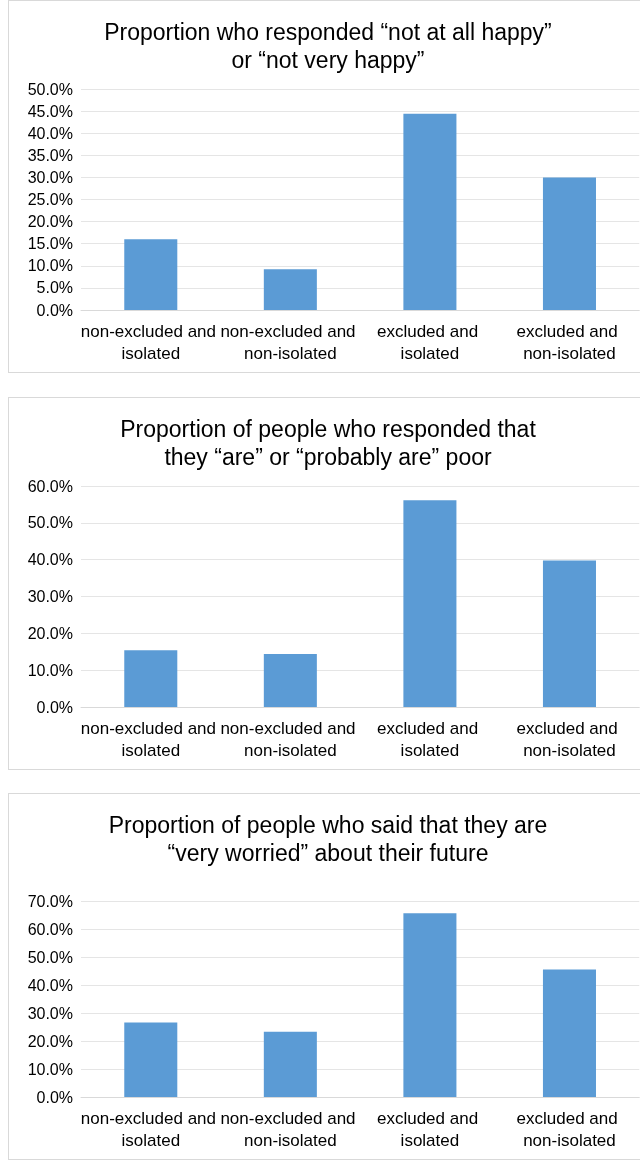 This screenshot has width=640, height=1160. I want to click on y-tick-label: 5.0%, so click(54, 288).